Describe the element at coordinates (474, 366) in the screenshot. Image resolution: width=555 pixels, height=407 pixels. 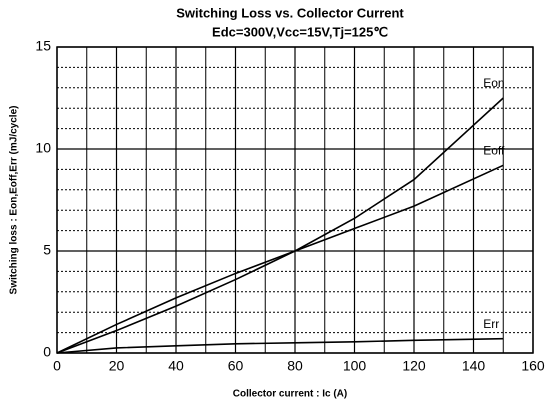
I see `x-tick-label: 140` at that location.